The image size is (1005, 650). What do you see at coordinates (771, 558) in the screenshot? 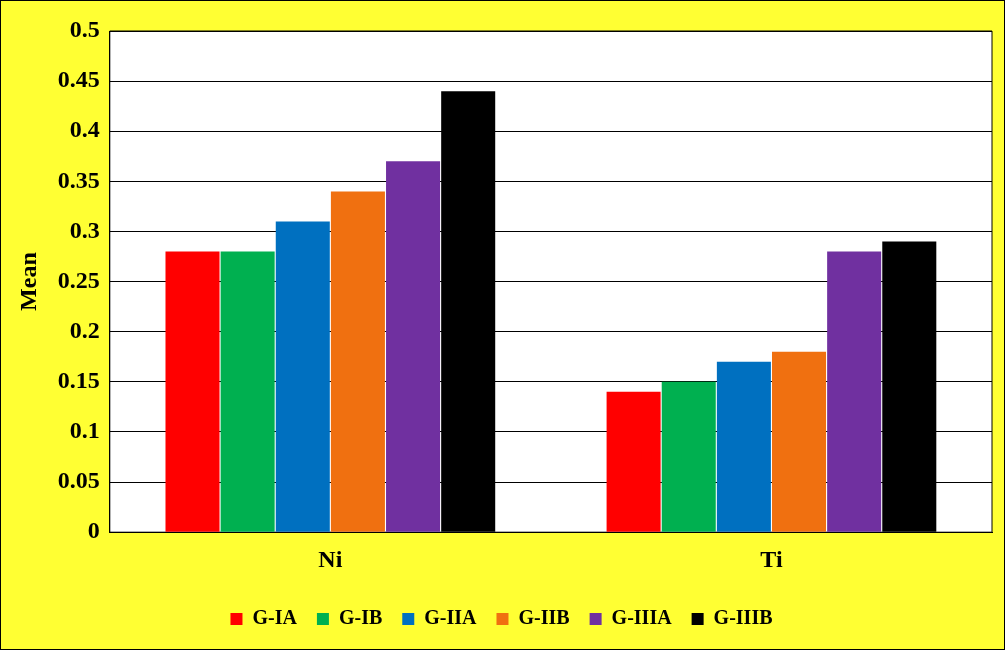
I see `x-tick-label: Ti` at bounding box center [771, 558].